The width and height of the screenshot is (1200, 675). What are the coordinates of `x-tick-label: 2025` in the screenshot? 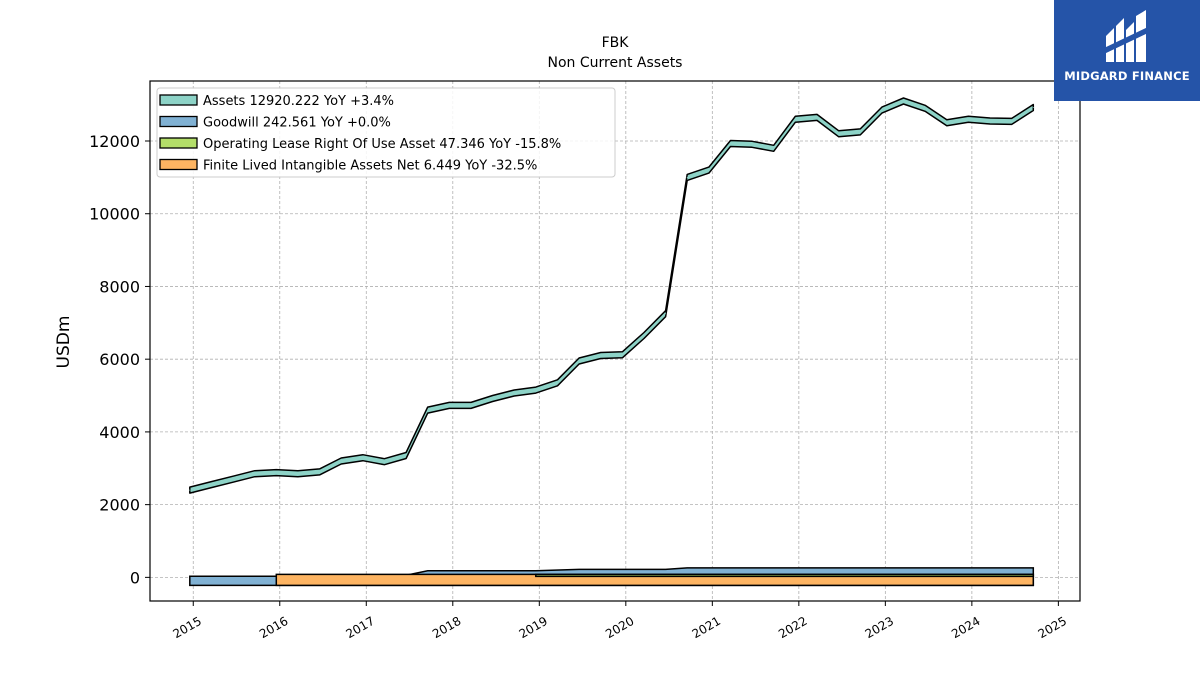 It's located at (1052, 627).